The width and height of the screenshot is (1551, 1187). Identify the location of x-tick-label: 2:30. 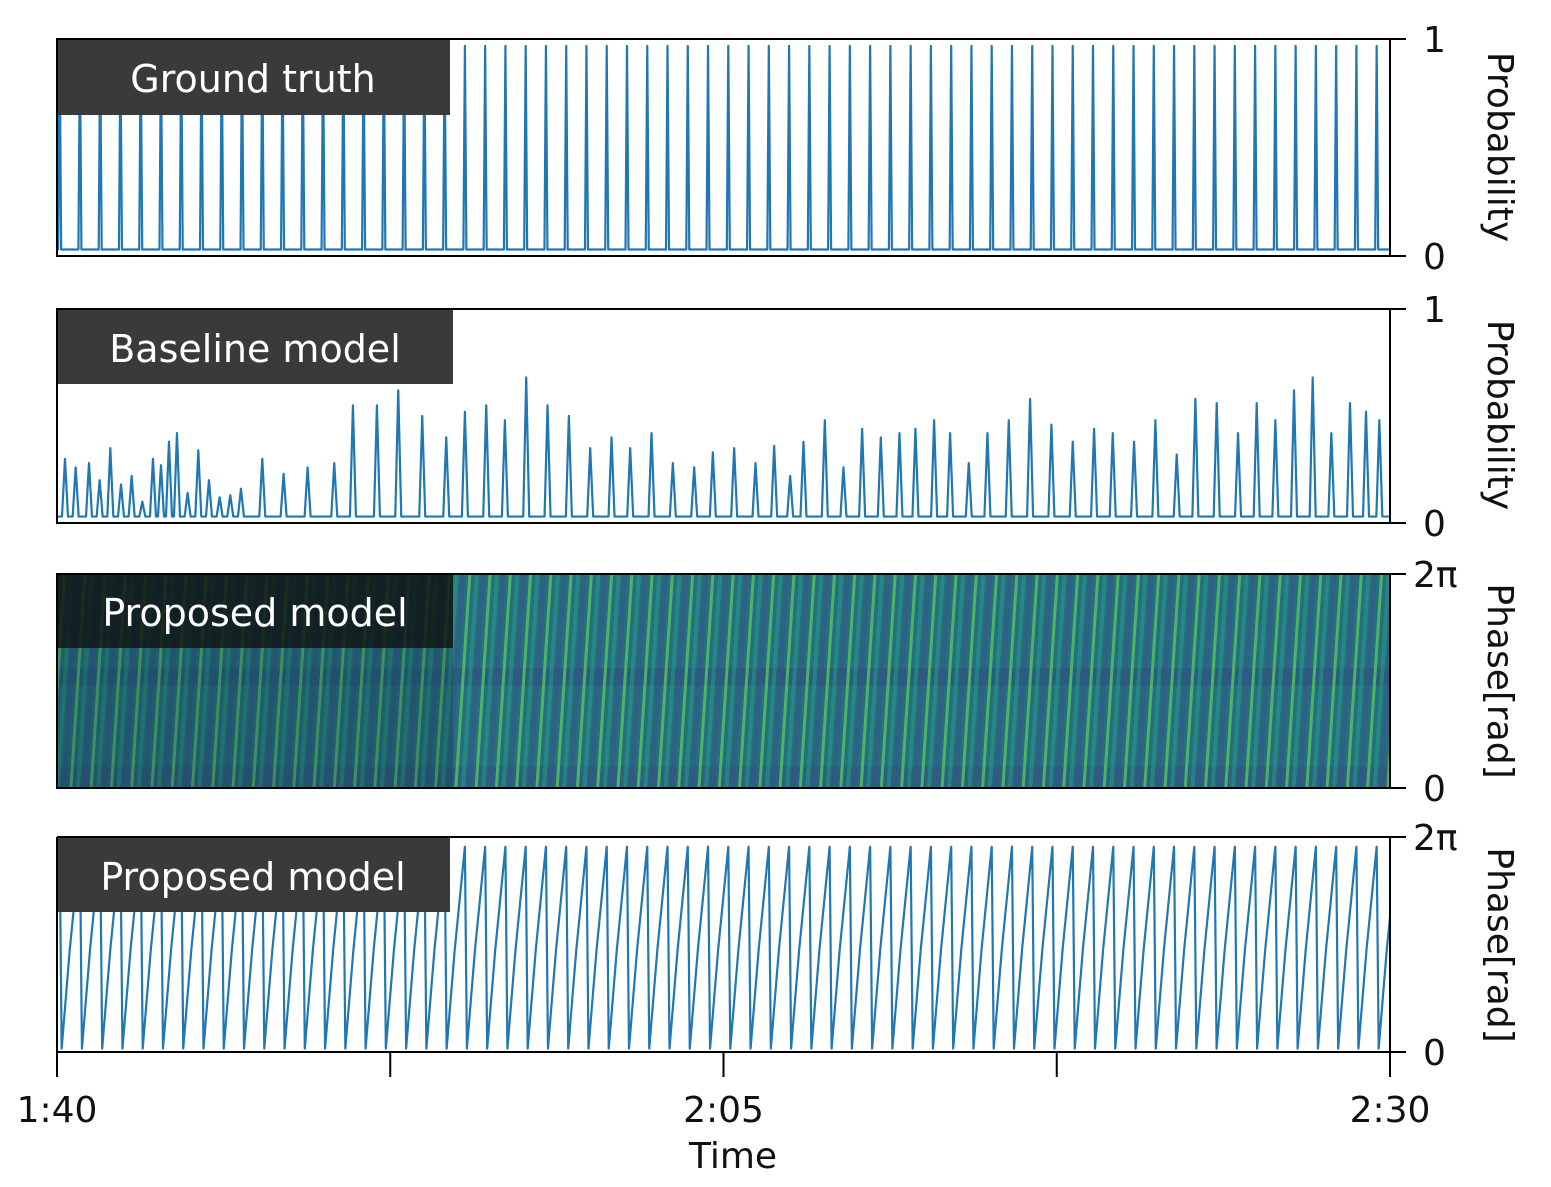
(1390, 1110).